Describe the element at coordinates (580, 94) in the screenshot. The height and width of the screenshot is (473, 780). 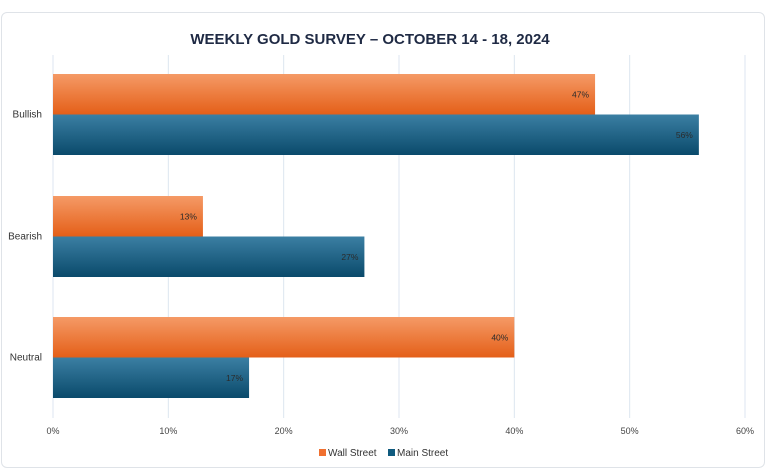
I see `data-label: 47%` at that location.